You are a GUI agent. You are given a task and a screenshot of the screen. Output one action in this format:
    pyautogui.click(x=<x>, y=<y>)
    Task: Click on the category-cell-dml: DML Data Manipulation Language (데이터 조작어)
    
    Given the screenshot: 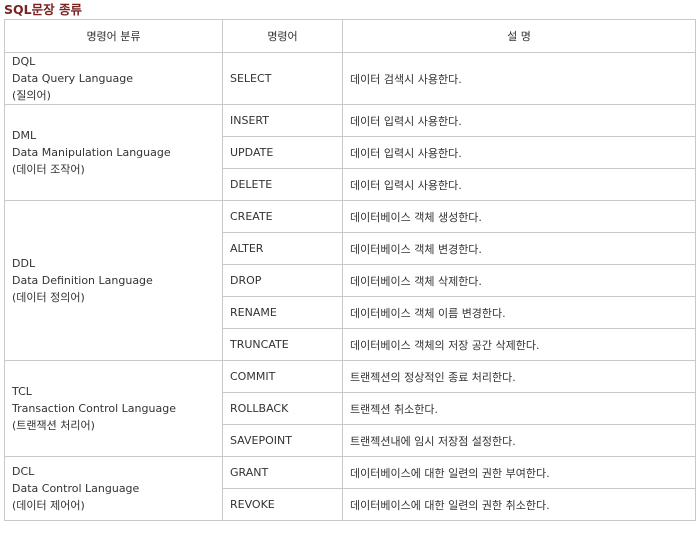 What is the action you would take?
    pyautogui.click(x=113, y=152)
    